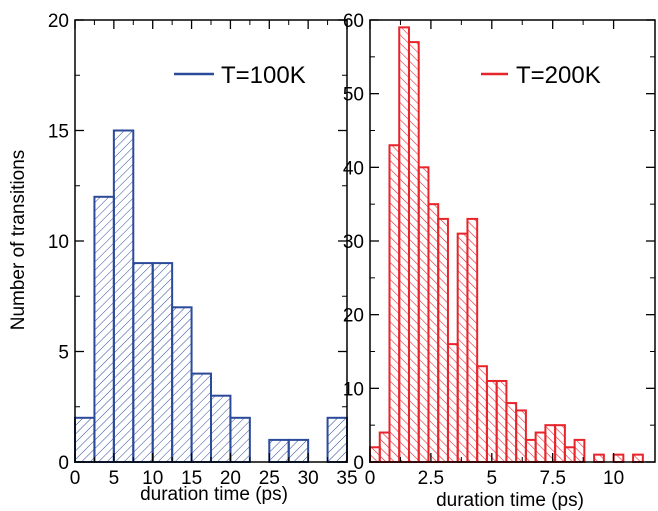 This screenshot has width=658, height=511. What do you see at coordinates (63, 353) in the screenshot?
I see `left-ytick-label-1: 5` at bounding box center [63, 353].